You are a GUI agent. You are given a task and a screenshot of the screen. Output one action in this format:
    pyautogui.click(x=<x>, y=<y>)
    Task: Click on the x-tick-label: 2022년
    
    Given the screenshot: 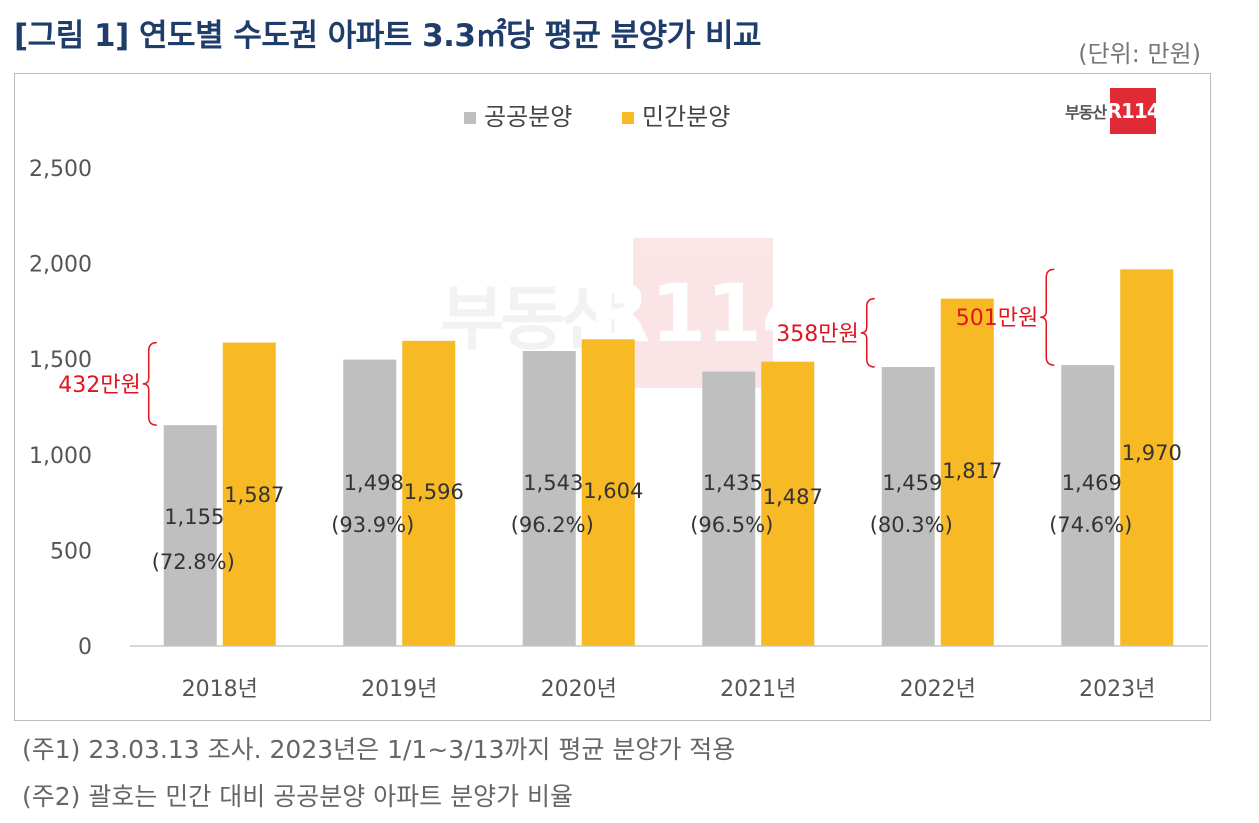 What is the action you would take?
    pyautogui.click(x=938, y=689)
    